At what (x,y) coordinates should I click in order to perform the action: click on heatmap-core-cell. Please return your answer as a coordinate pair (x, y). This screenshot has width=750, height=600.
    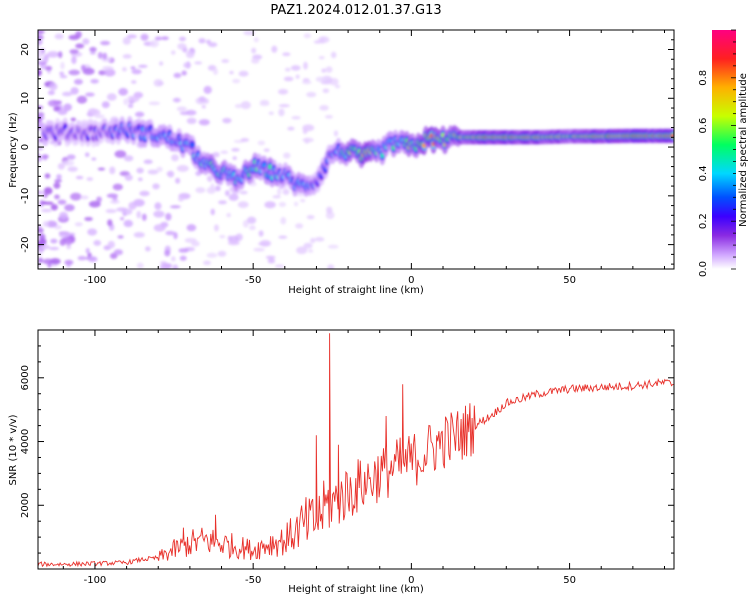
    Looking at the image, I should click on (192, 145).